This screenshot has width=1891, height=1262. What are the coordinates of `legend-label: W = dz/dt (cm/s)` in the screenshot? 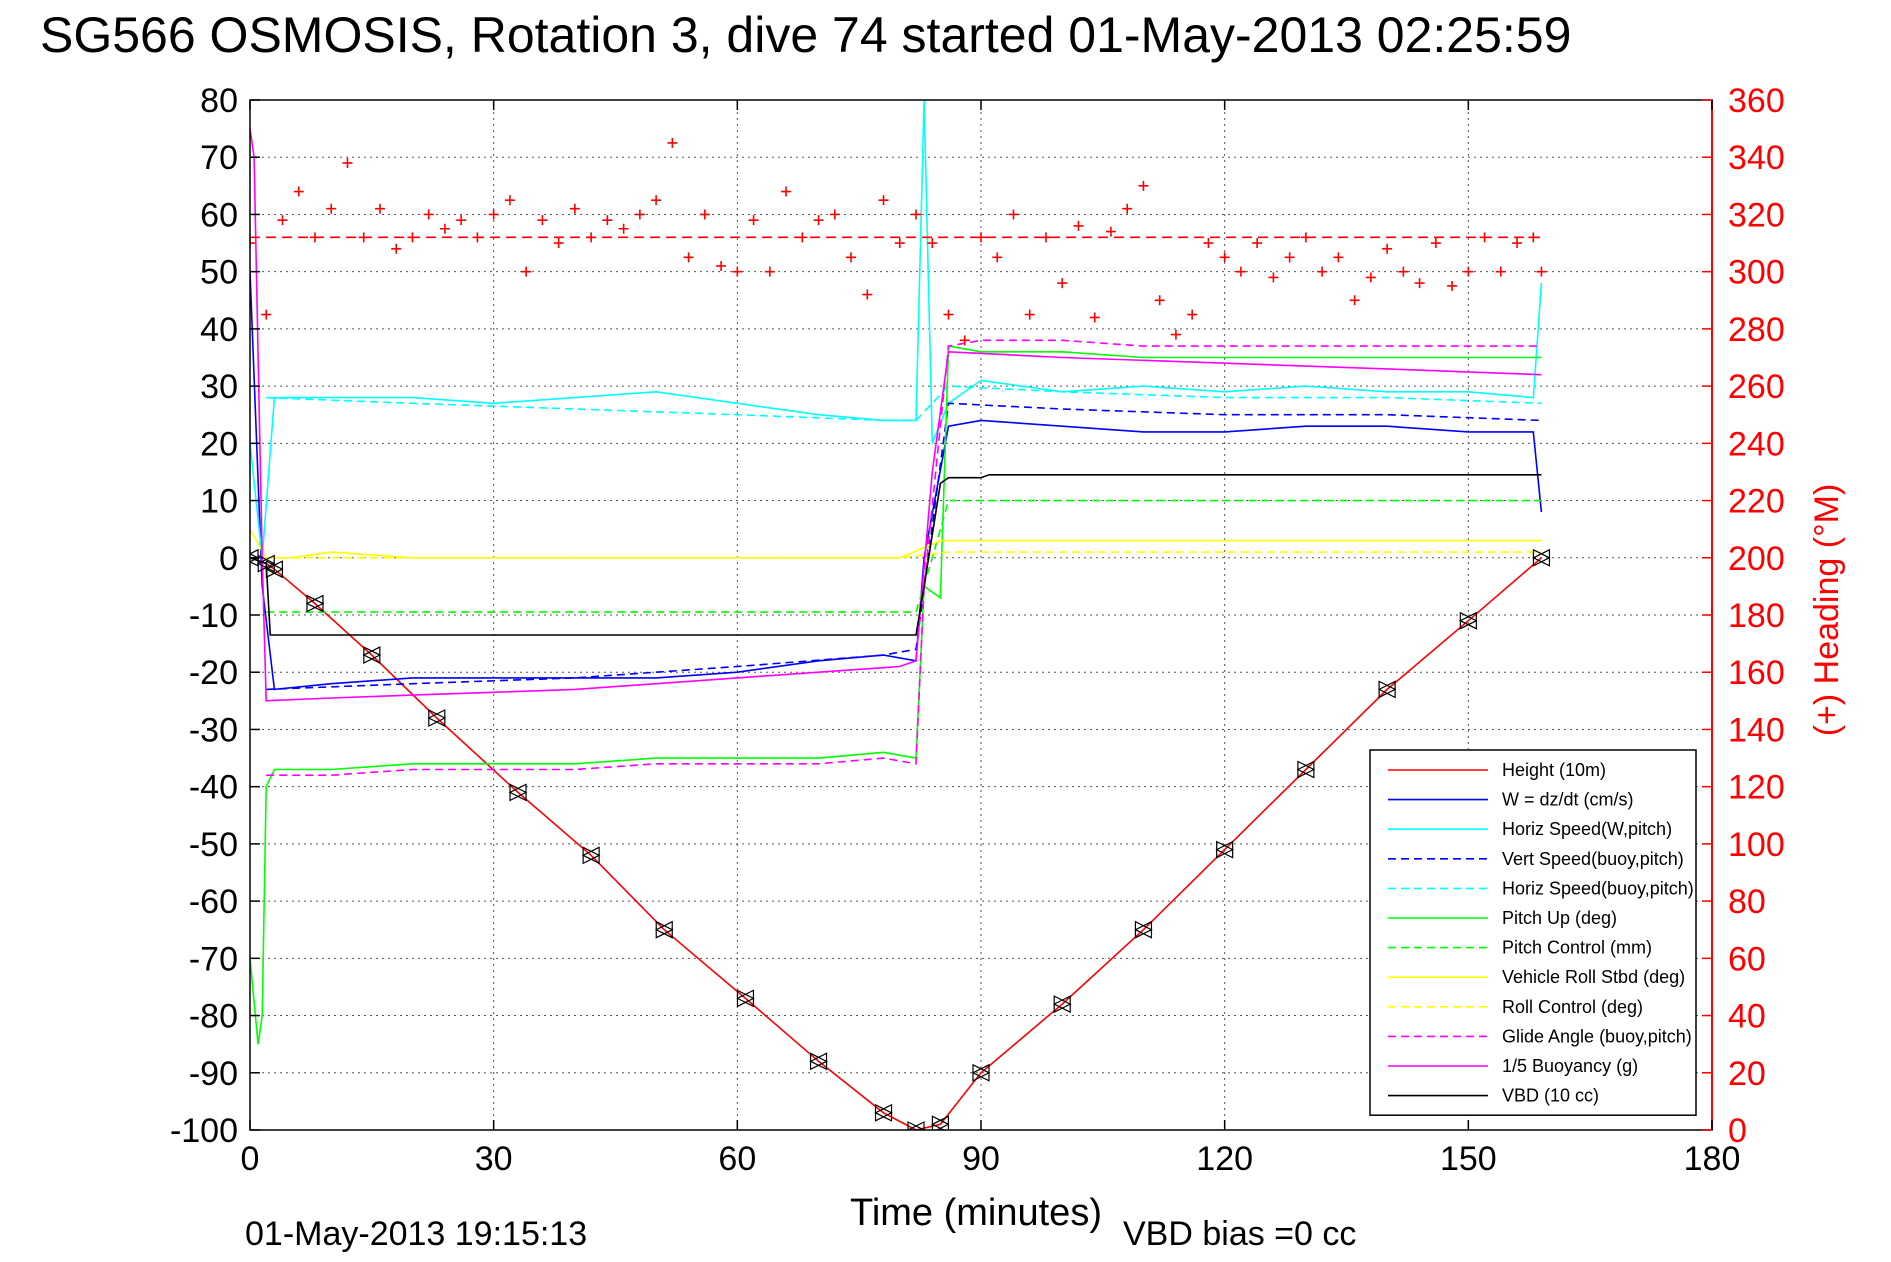 It's located at (1568, 800).